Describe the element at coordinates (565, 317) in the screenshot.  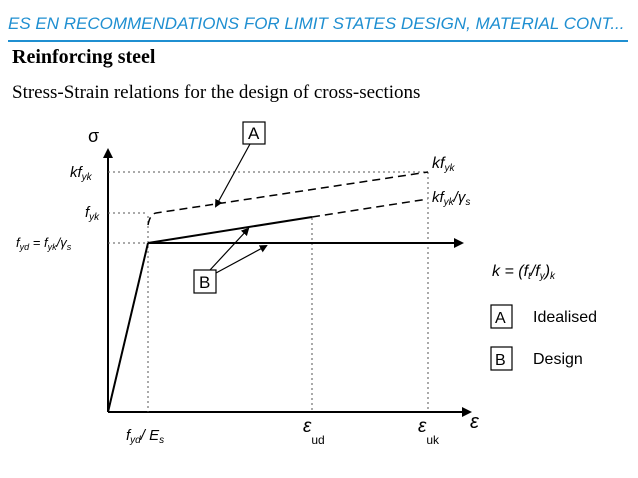
I see `legend-label-idealised: Idealised` at that location.